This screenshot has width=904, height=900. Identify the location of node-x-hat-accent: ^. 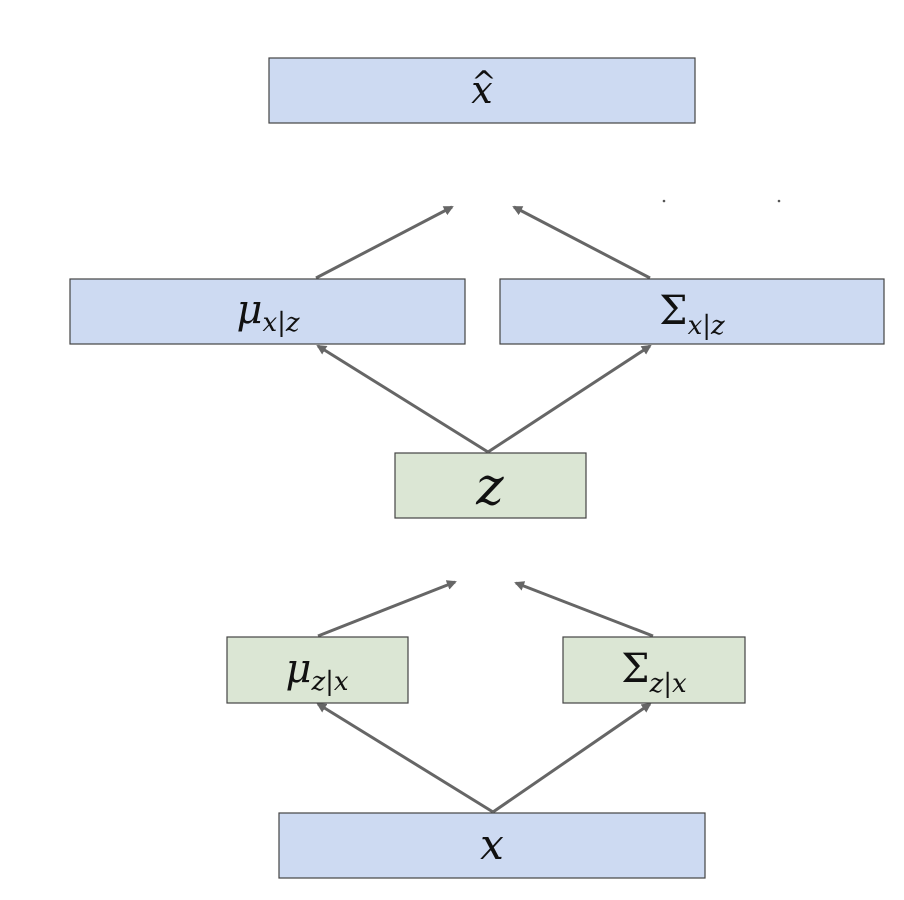
(483, 82).